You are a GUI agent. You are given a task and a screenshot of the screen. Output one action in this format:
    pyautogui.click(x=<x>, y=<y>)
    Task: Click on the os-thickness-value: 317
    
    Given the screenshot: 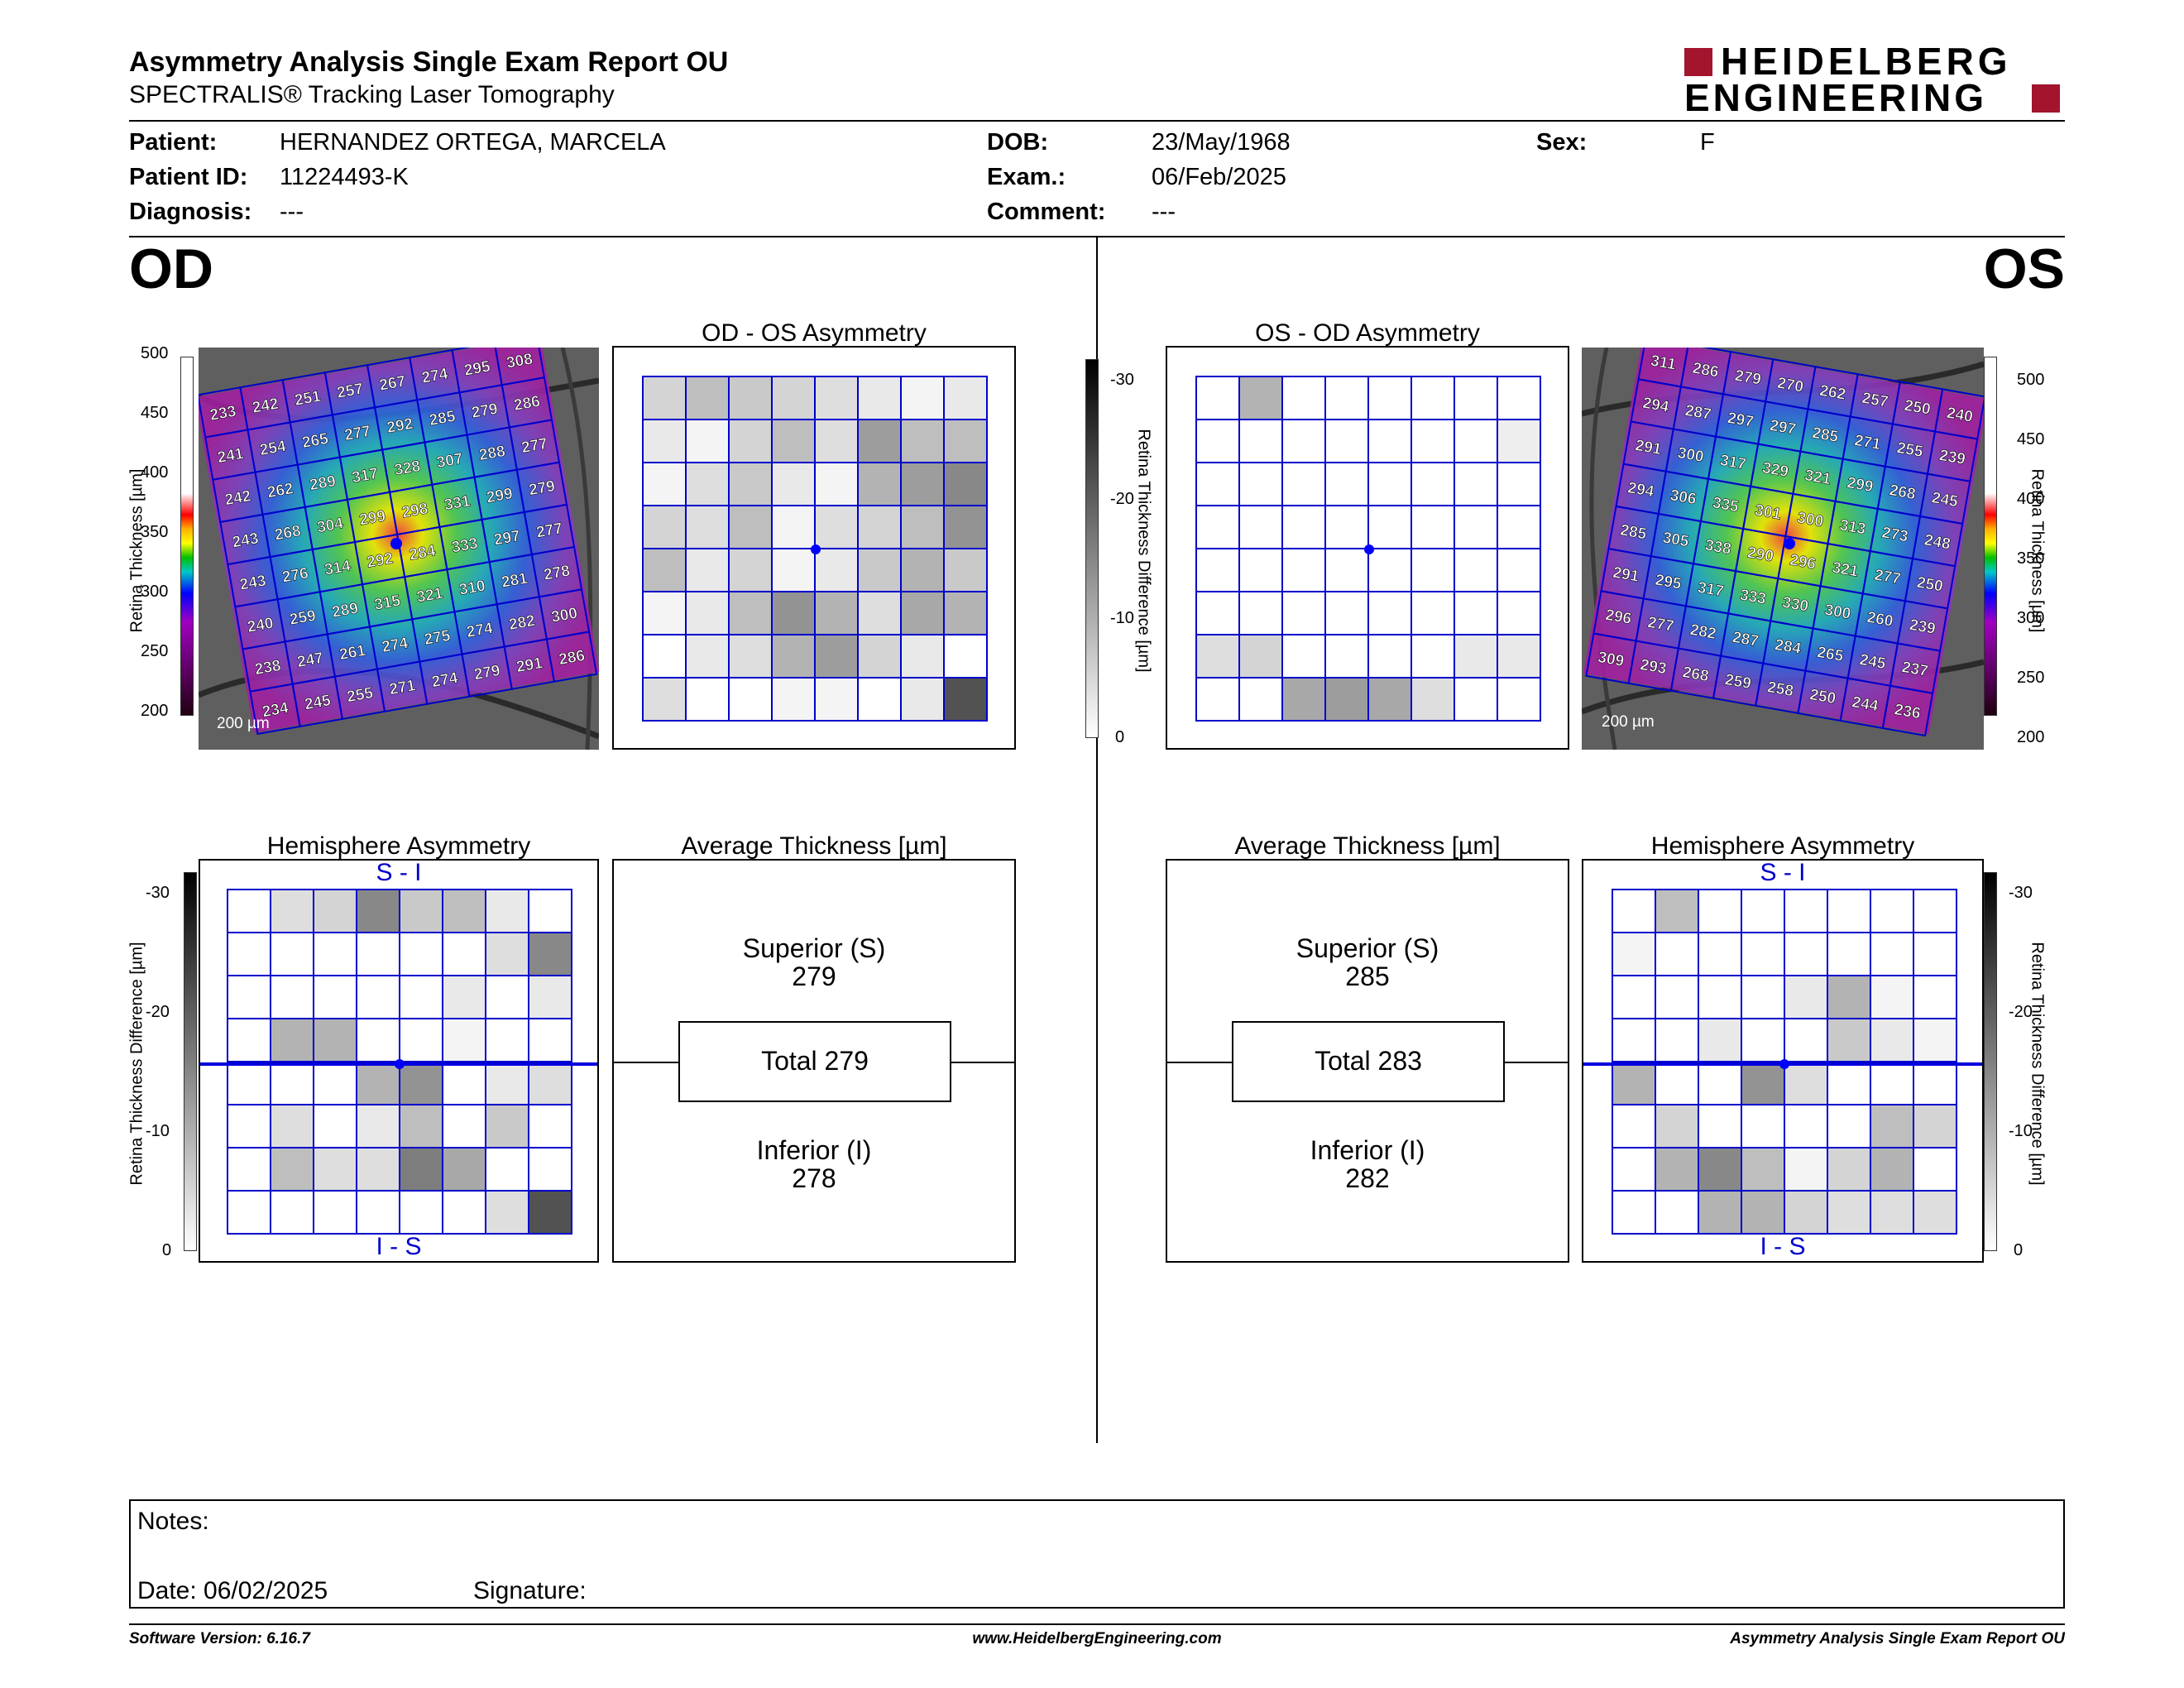 What is the action you would take?
    pyautogui.click(x=1732, y=462)
    